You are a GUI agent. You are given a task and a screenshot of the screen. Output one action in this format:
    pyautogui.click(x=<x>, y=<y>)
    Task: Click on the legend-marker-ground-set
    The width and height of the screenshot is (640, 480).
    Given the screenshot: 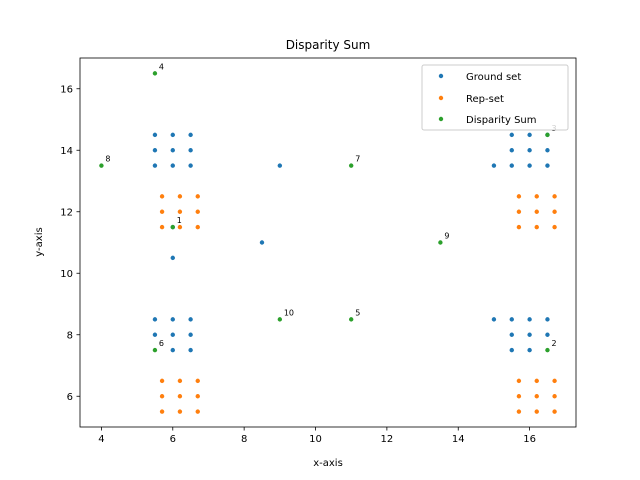 What is the action you would take?
    pyautogui.click(x=441, y=76)
    